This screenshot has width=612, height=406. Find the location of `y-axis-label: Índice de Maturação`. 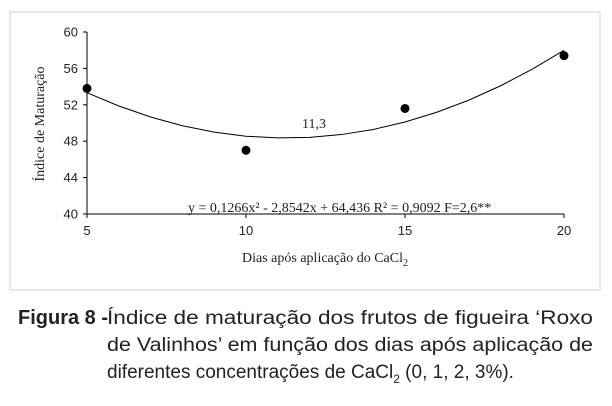

y-axis-label: Índice de Maturação is located at coordinates (39, 123).